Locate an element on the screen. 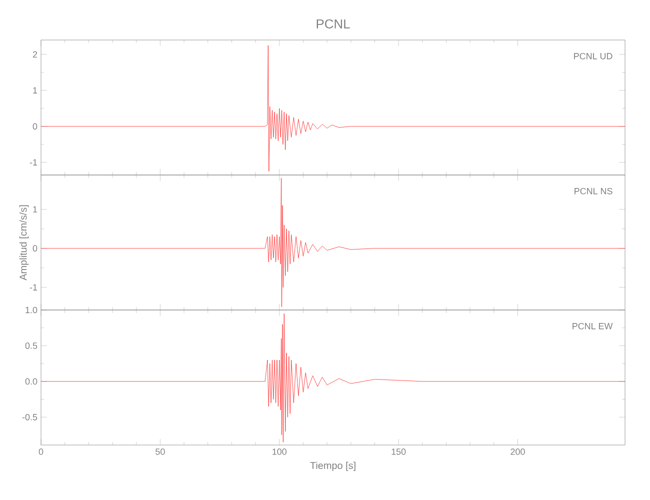 Image resolution: width=650 pixels, height=500 pixels. y-tick-label: 0.5 is located at coordinates (31, 345).